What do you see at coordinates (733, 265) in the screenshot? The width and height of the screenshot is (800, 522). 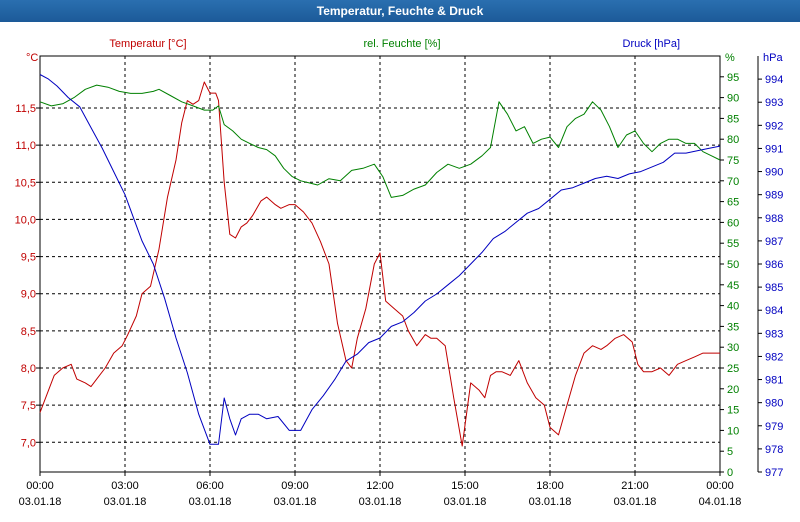 I see `y-tick-humidity: 50` at bounding box center [733, 265].